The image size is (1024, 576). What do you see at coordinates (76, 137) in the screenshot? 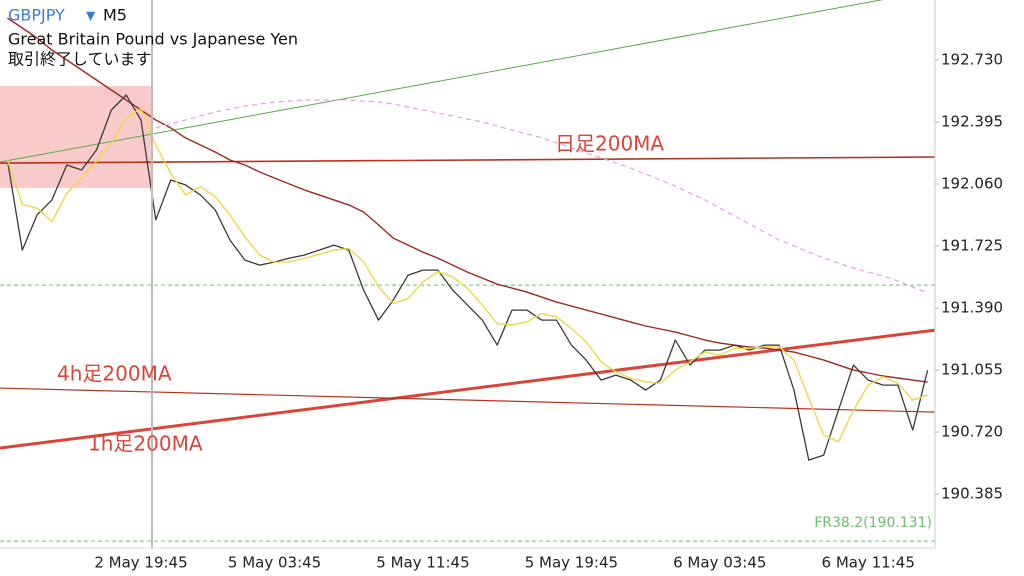
I see `highlight-box` at bounding box center [76, 137].